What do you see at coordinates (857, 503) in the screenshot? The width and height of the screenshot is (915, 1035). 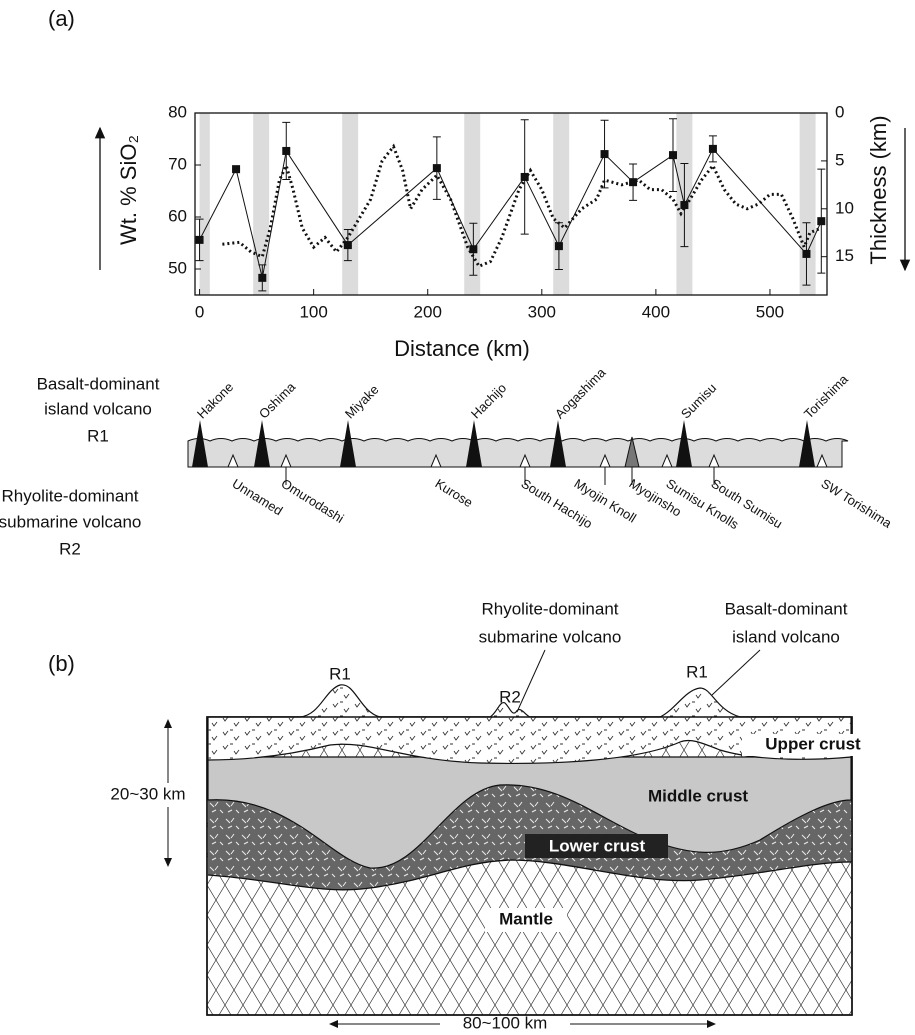 I see `volcano-name: SW Torishima` at bounding box center [857, 503].